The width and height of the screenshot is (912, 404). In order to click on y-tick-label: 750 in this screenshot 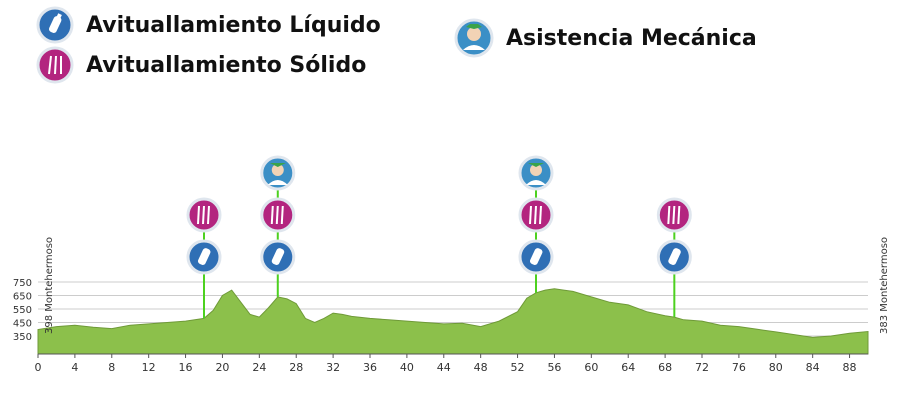, I will do `click(22, 283)`.